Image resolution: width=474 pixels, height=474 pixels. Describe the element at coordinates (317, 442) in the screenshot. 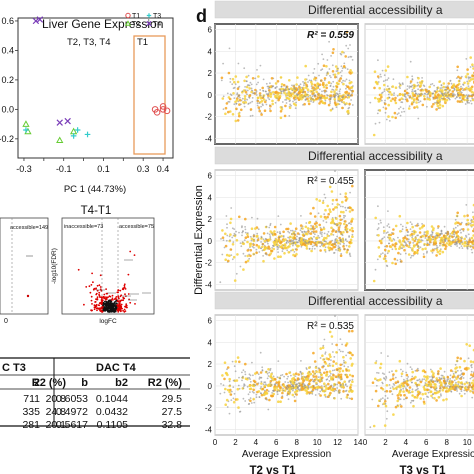

I see `ma-x-tick-label: 10` at that location.